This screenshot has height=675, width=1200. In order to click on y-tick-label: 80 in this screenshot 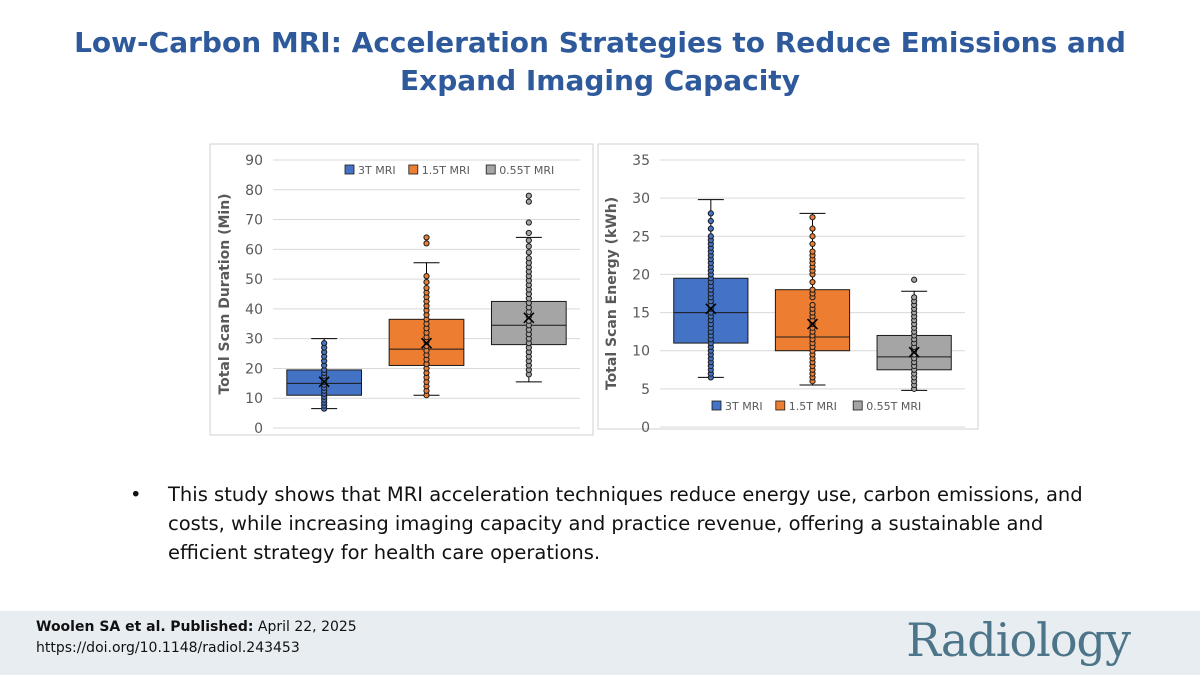, I will do `click(254, 191)`.